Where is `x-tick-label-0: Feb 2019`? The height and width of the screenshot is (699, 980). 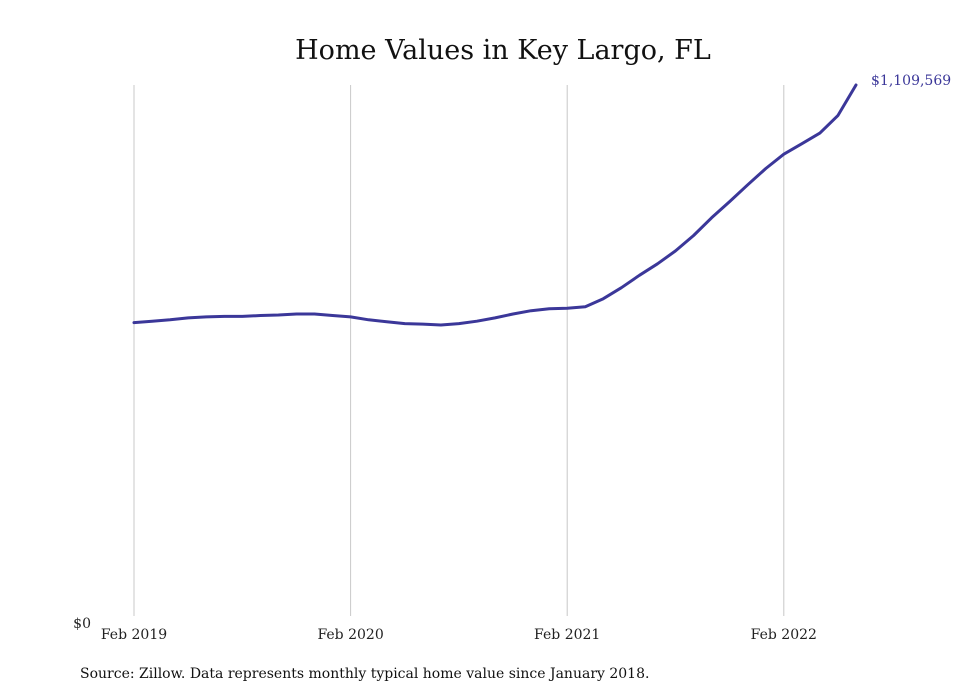
x-tick-label-0: Feb 2019 is located at coordinates (134, 635).